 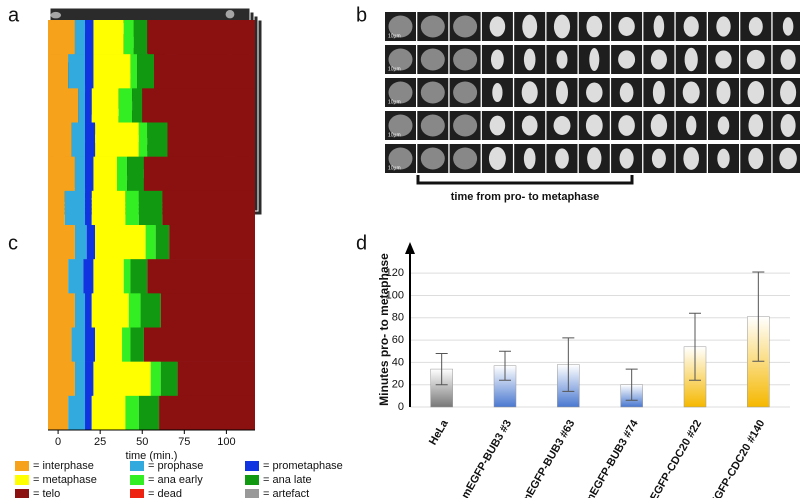 I want to click on legend-label: = artefact, so click(x=286, y=493).